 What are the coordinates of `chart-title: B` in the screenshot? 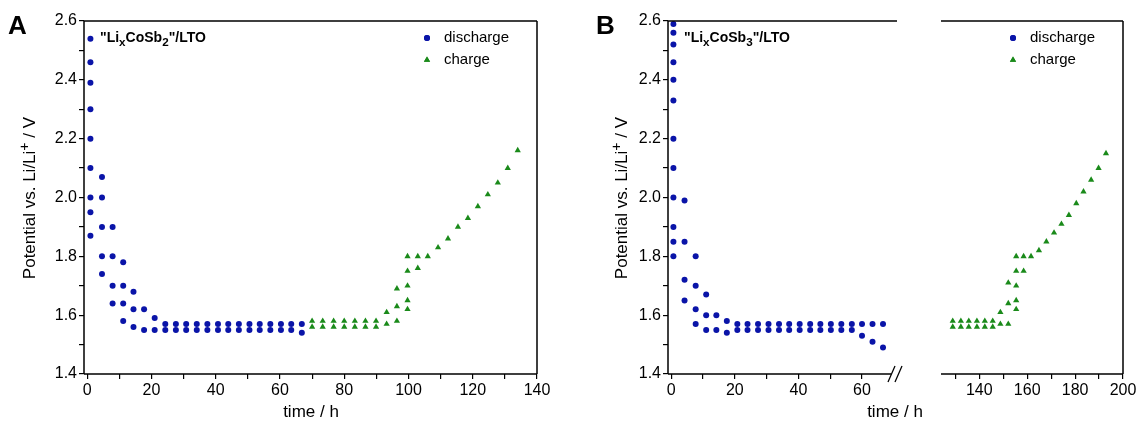 It's located at (605, 25).